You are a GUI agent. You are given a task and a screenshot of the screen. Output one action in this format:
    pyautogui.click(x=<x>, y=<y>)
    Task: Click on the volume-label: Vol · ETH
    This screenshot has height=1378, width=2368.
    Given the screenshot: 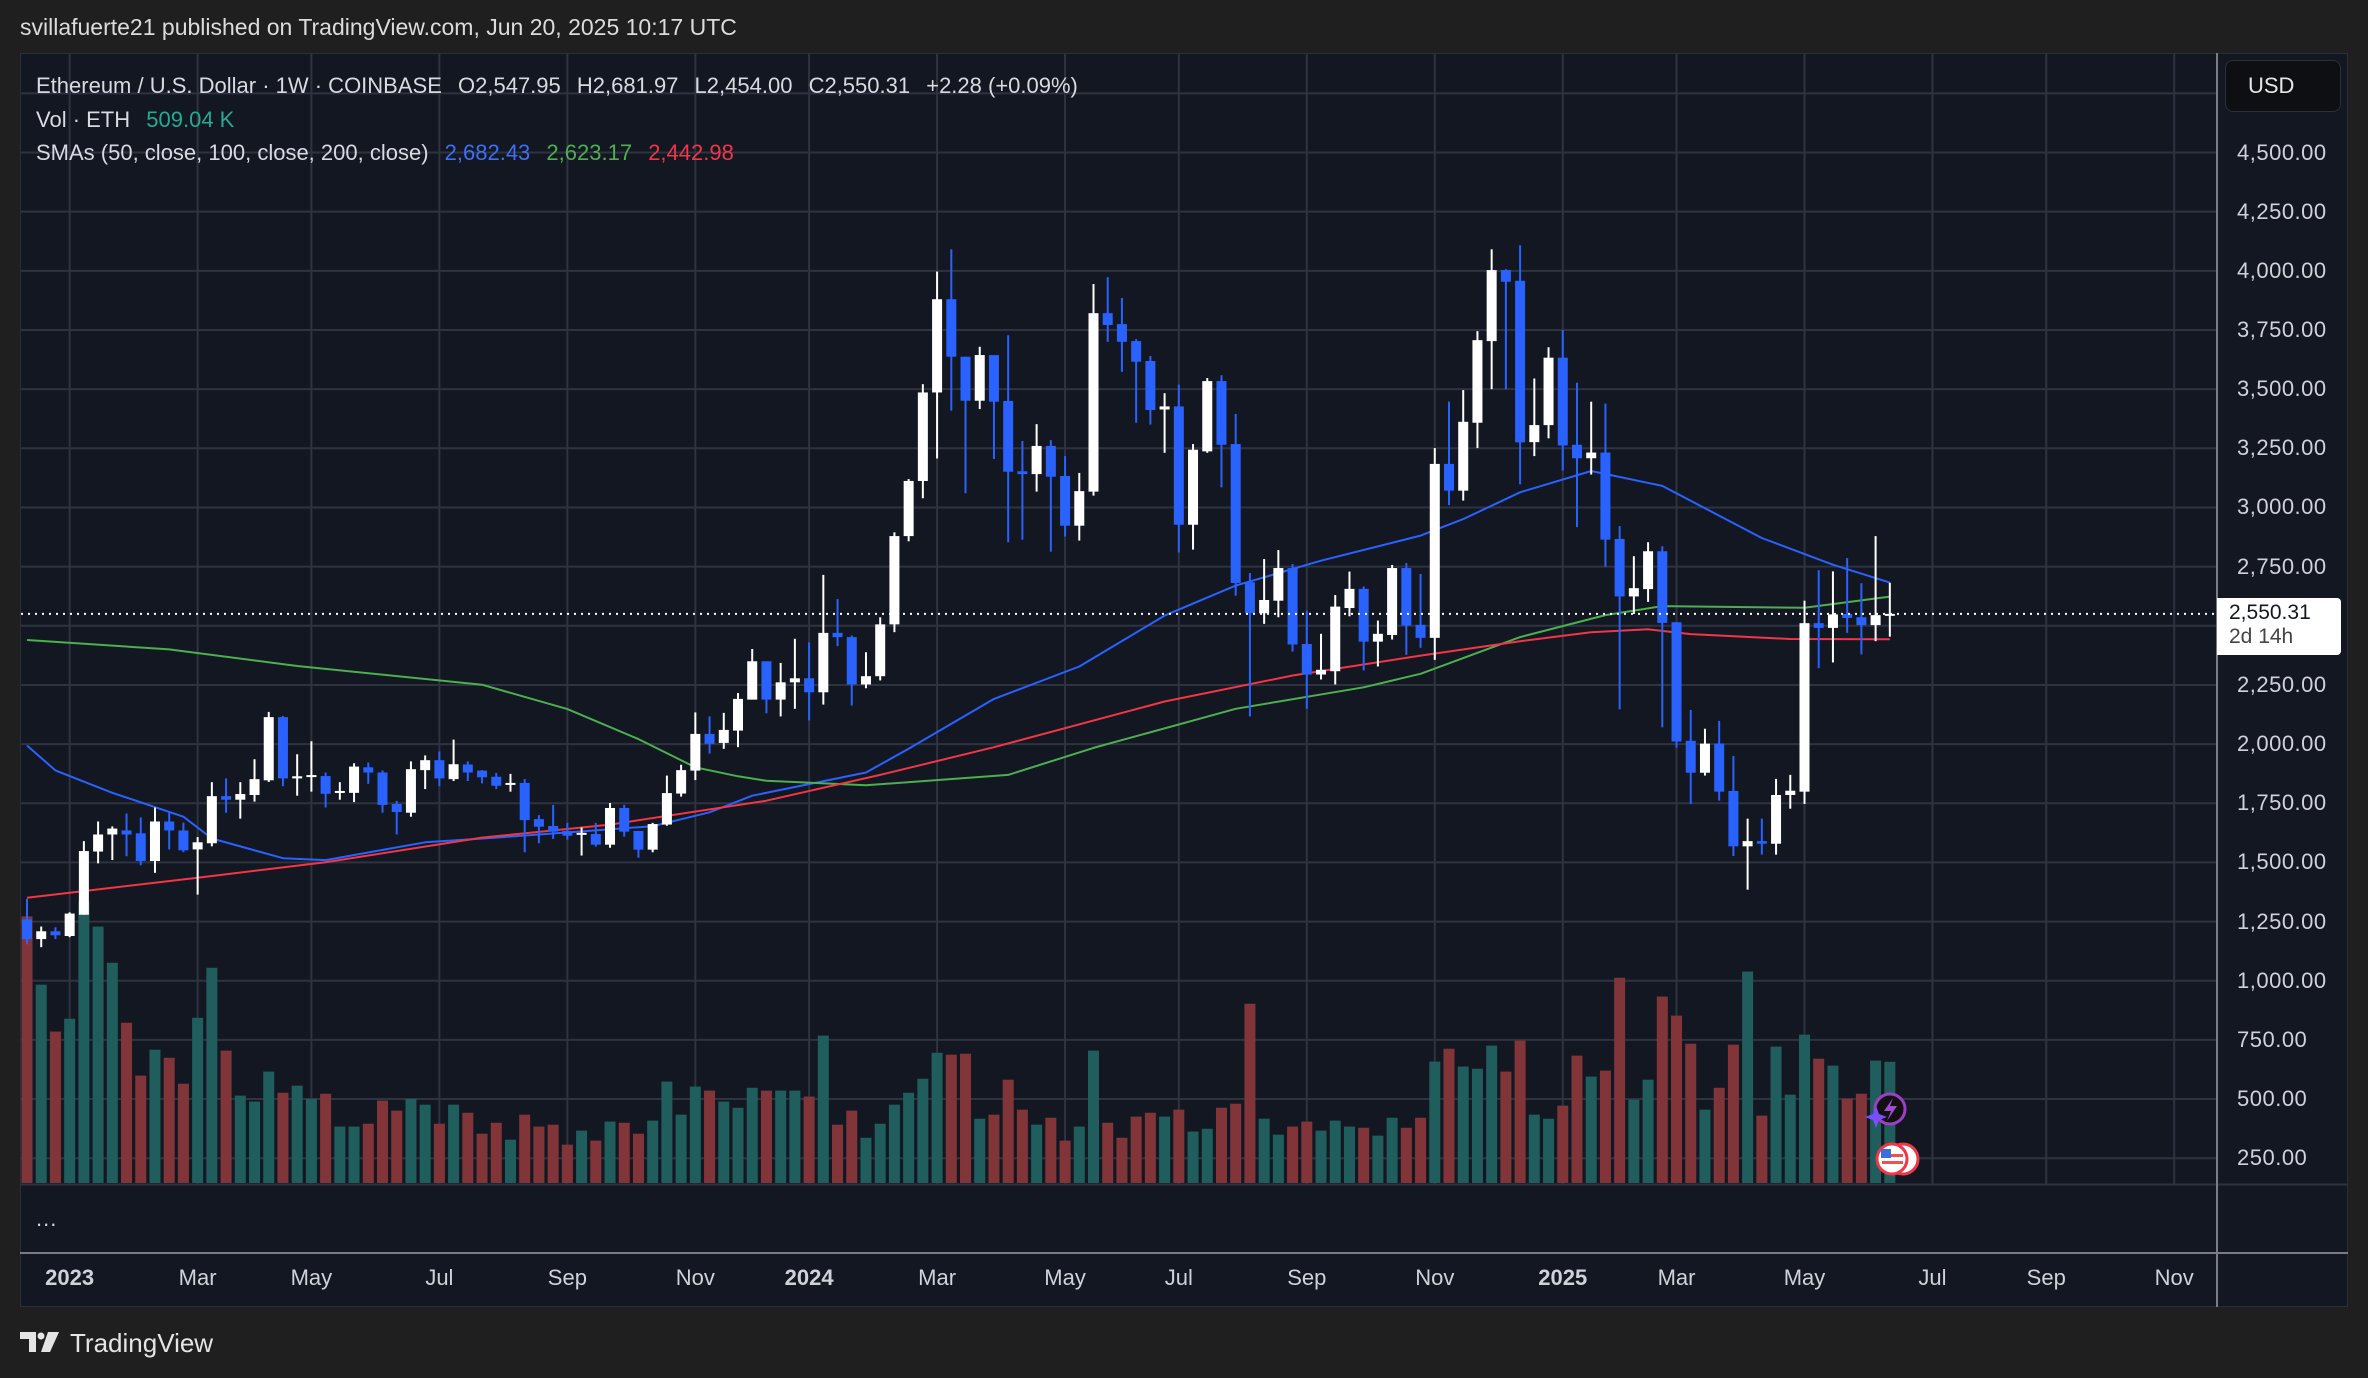 What is the action you would take?
    pyautogui.click(x=83, y=119)
    